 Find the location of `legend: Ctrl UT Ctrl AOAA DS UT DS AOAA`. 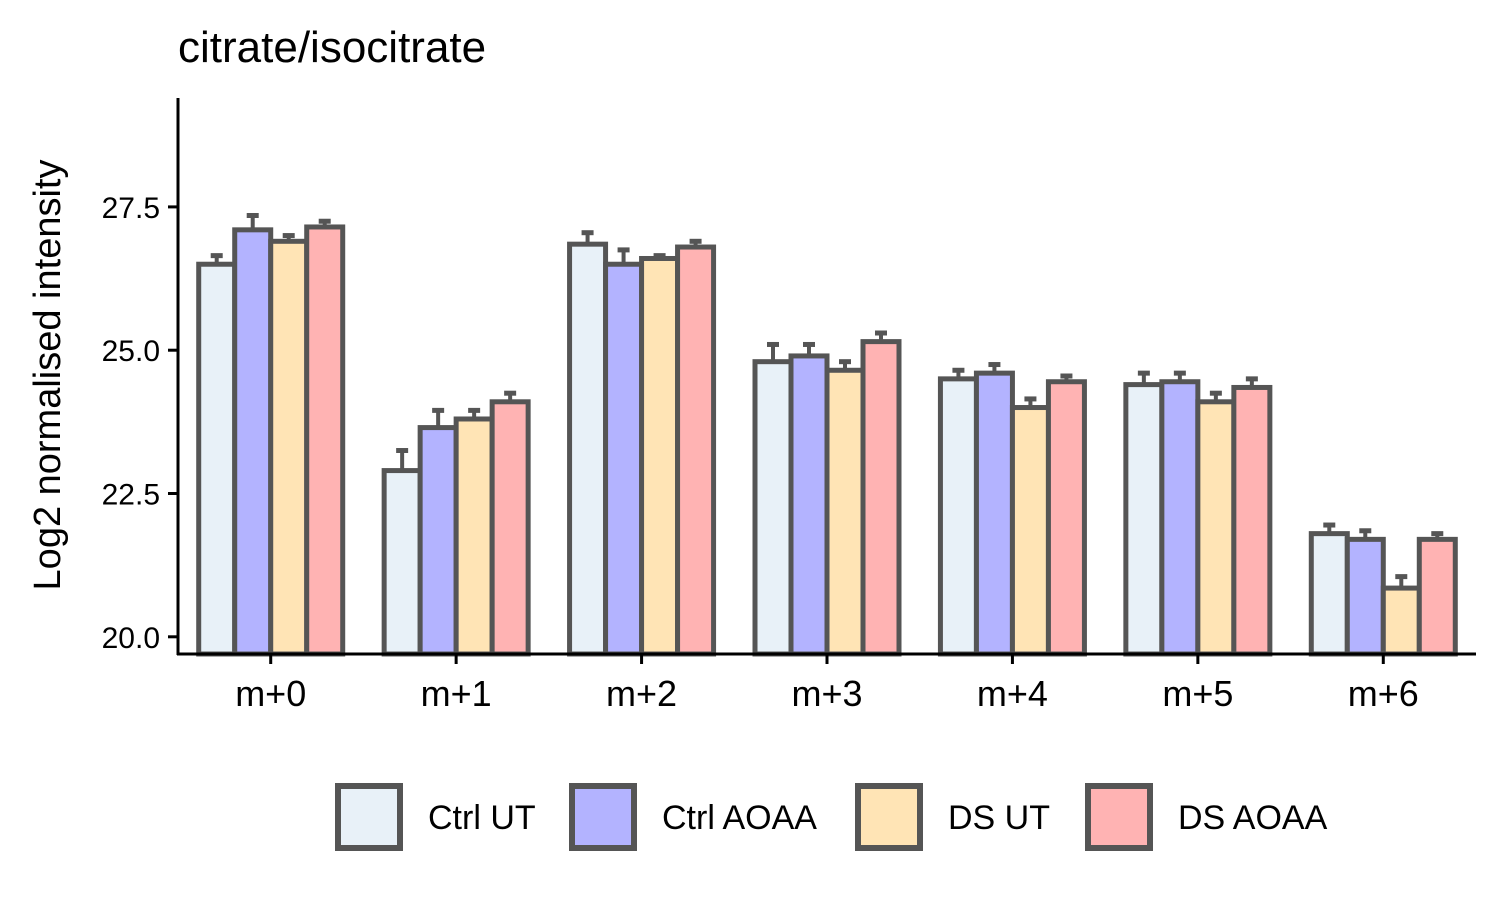

legend: Ctrl UT Ctrl AOAA DS UT DS AOAA is located at coordinates (831, 817).